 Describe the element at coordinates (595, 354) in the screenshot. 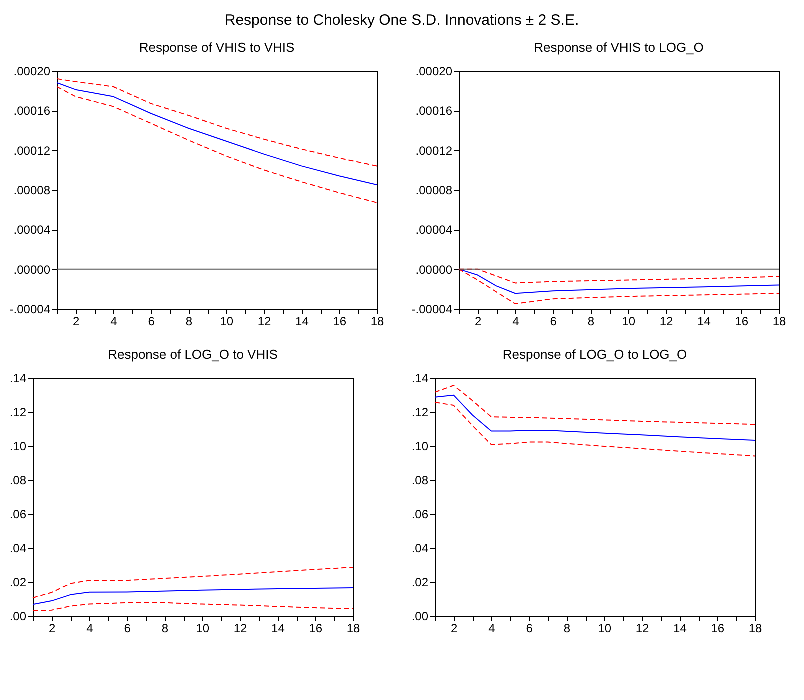

I see `chart-title: Response of LOG_O to LOG_O` at that location.